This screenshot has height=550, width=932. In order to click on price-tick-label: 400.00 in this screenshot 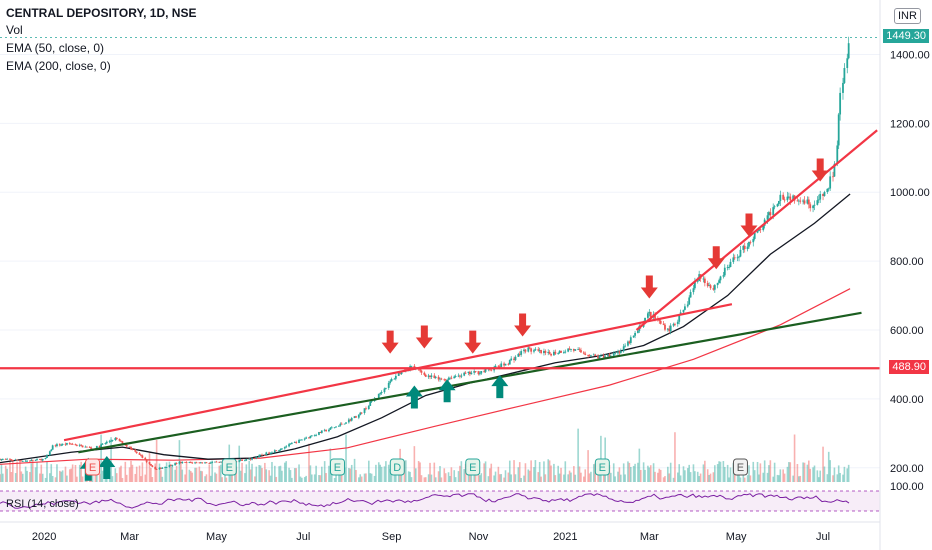, I will do `click(907, 400)`.